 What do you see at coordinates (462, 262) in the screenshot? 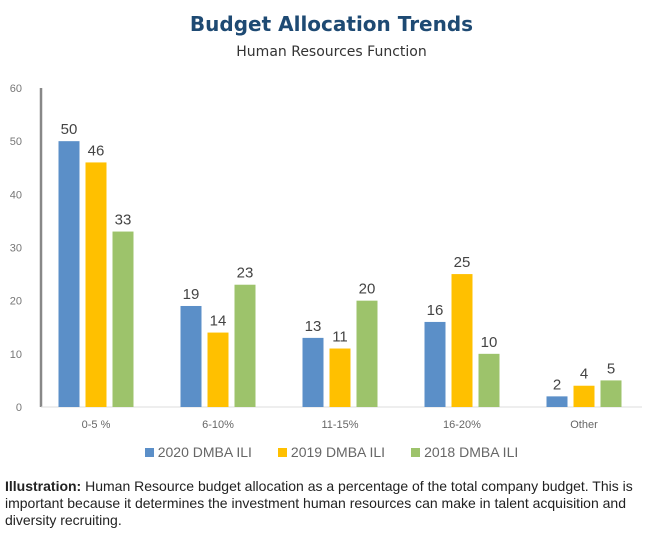
I see `data-label: 25` at bounding box center [462, 262].